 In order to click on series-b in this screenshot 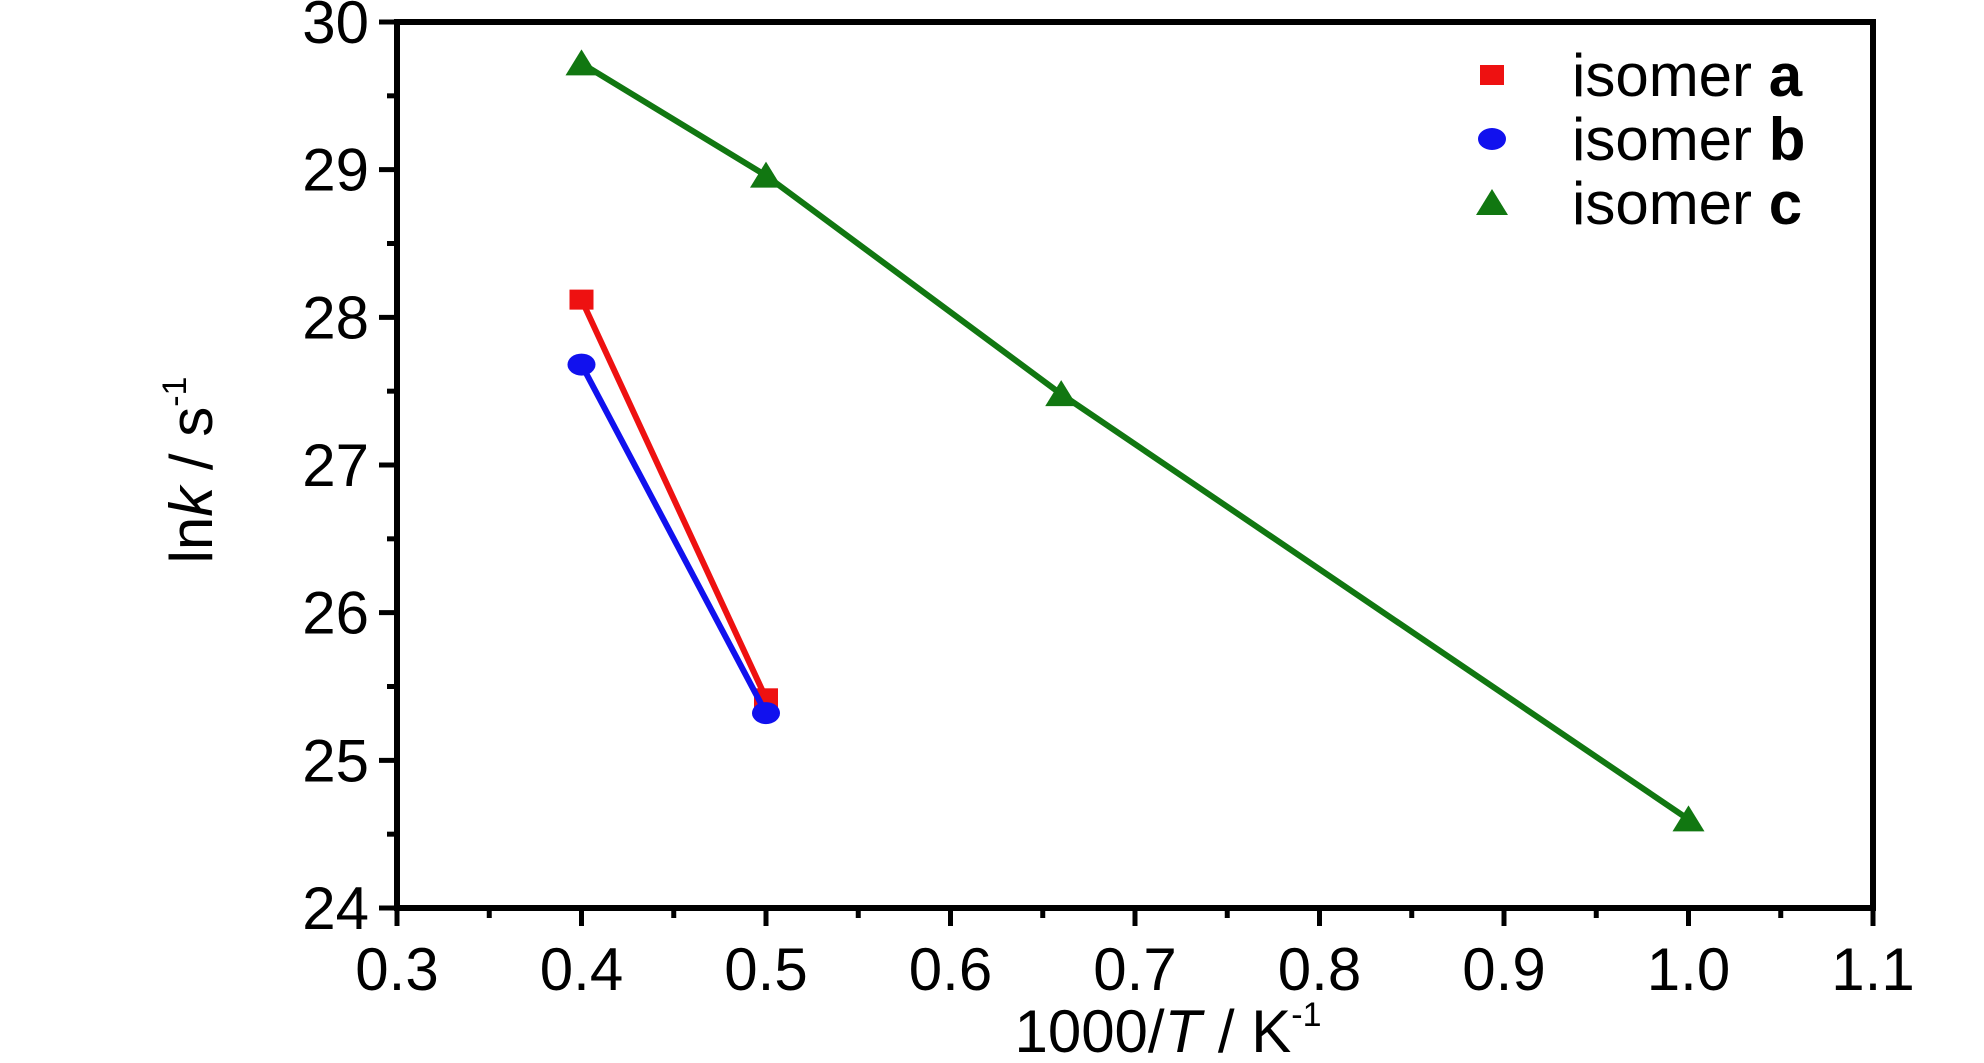, I will do `click(673, 539)`.